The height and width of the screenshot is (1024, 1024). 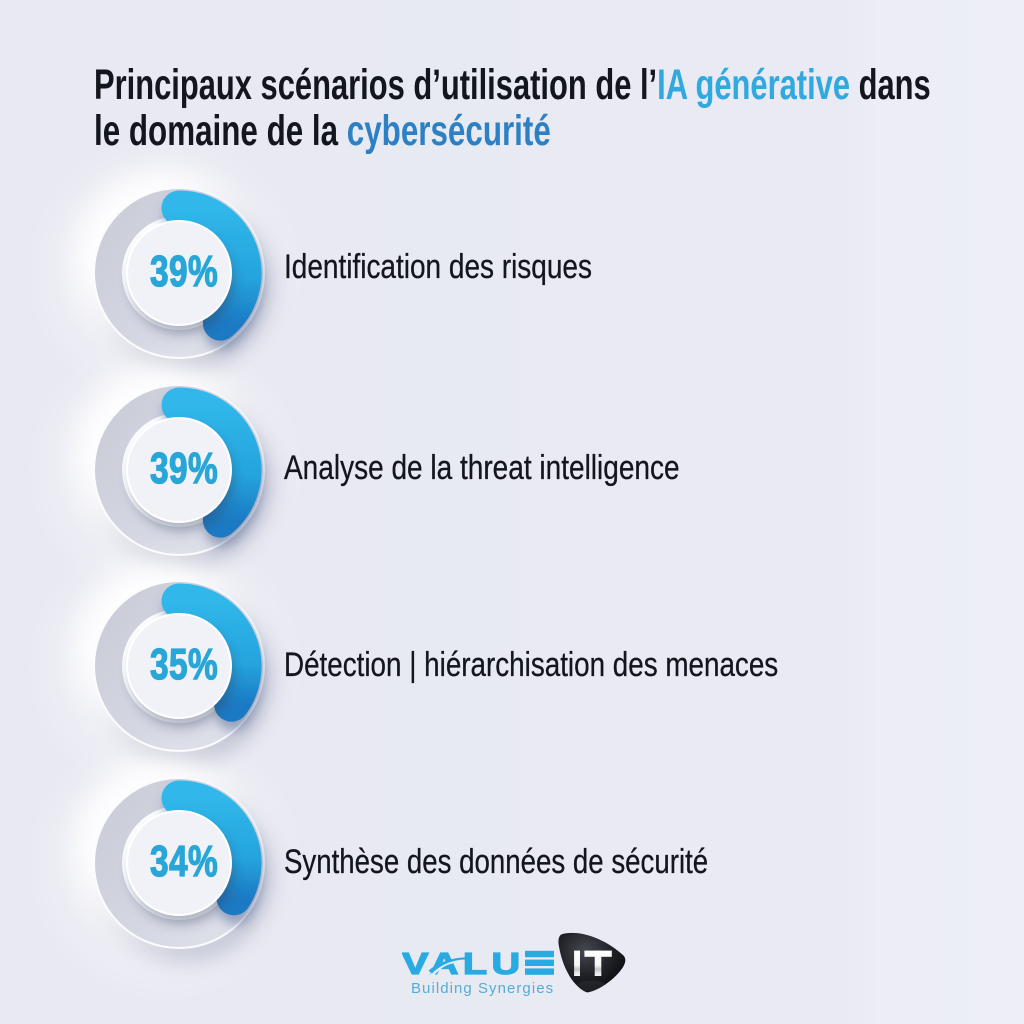 I want to click on svg-text: Building Synergies, so click(x=482, y=988).